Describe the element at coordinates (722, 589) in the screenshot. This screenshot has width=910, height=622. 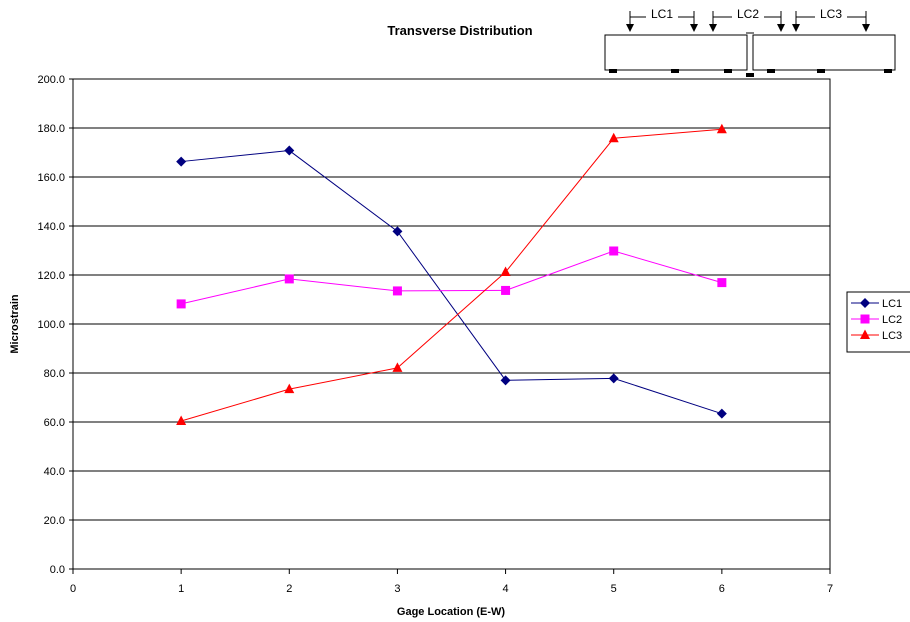
I see `x-tick-label: 6` at that location.